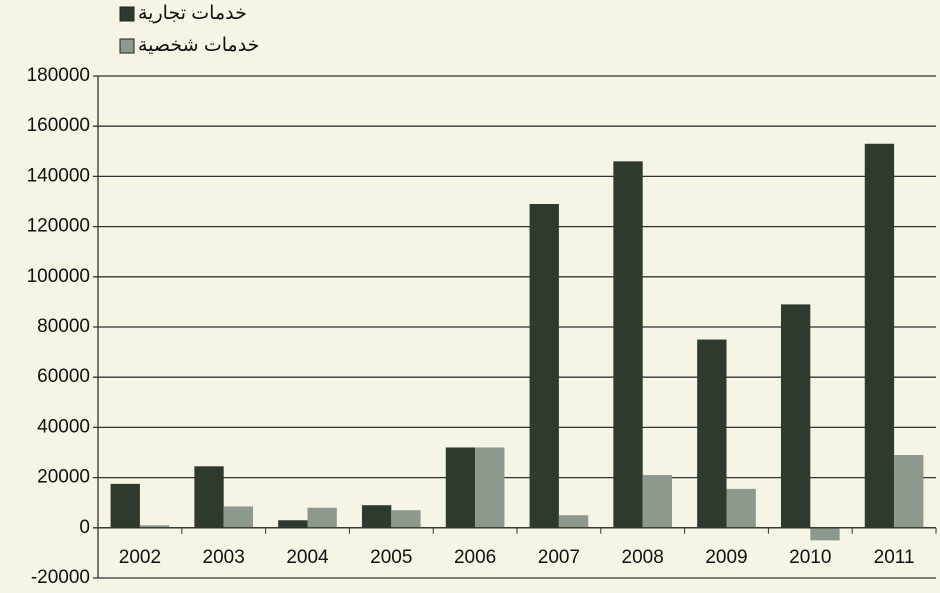 This screenshot has height=593, width=940. Describe the element at coordinates (224, 557) in the screenshot. I see `x-tick-label: 2003` at that location.